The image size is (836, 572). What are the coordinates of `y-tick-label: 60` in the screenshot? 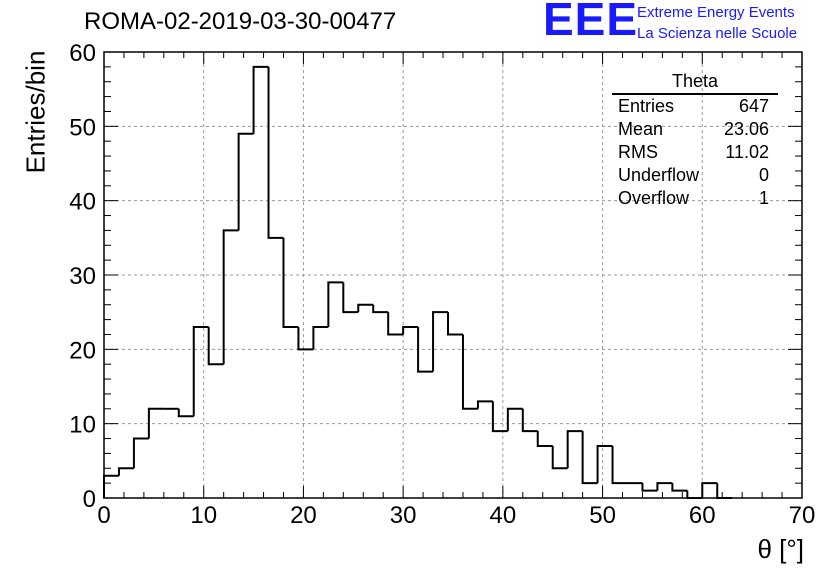 It's located at (82, 53).